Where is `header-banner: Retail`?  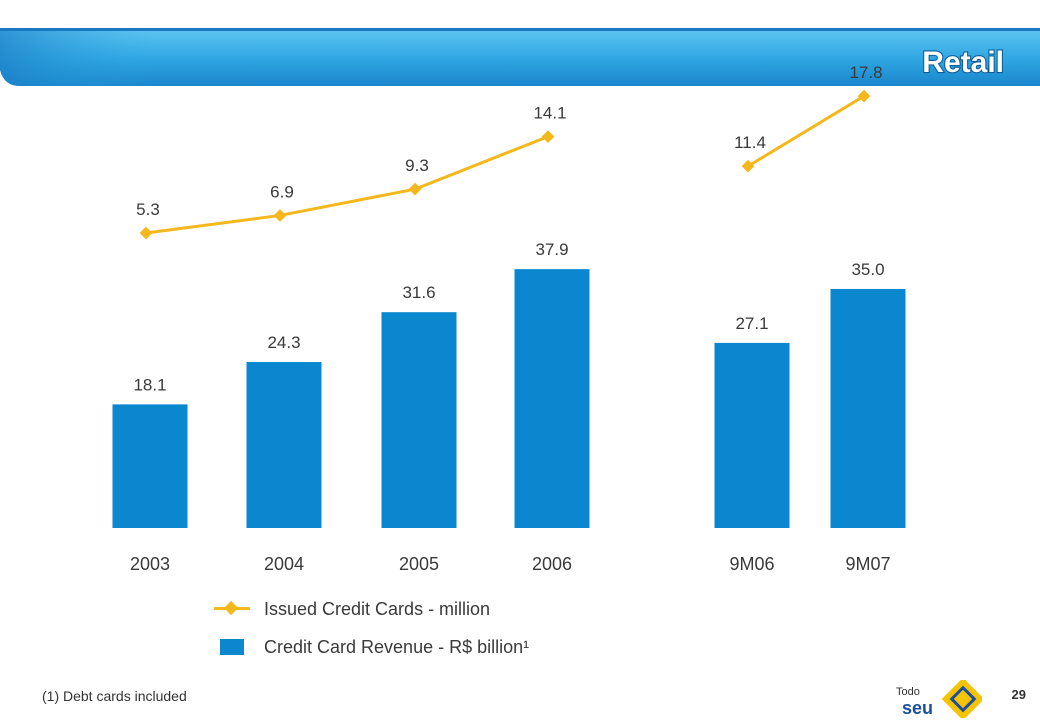
header-banner: Retail is located at coordinates (520, 57).